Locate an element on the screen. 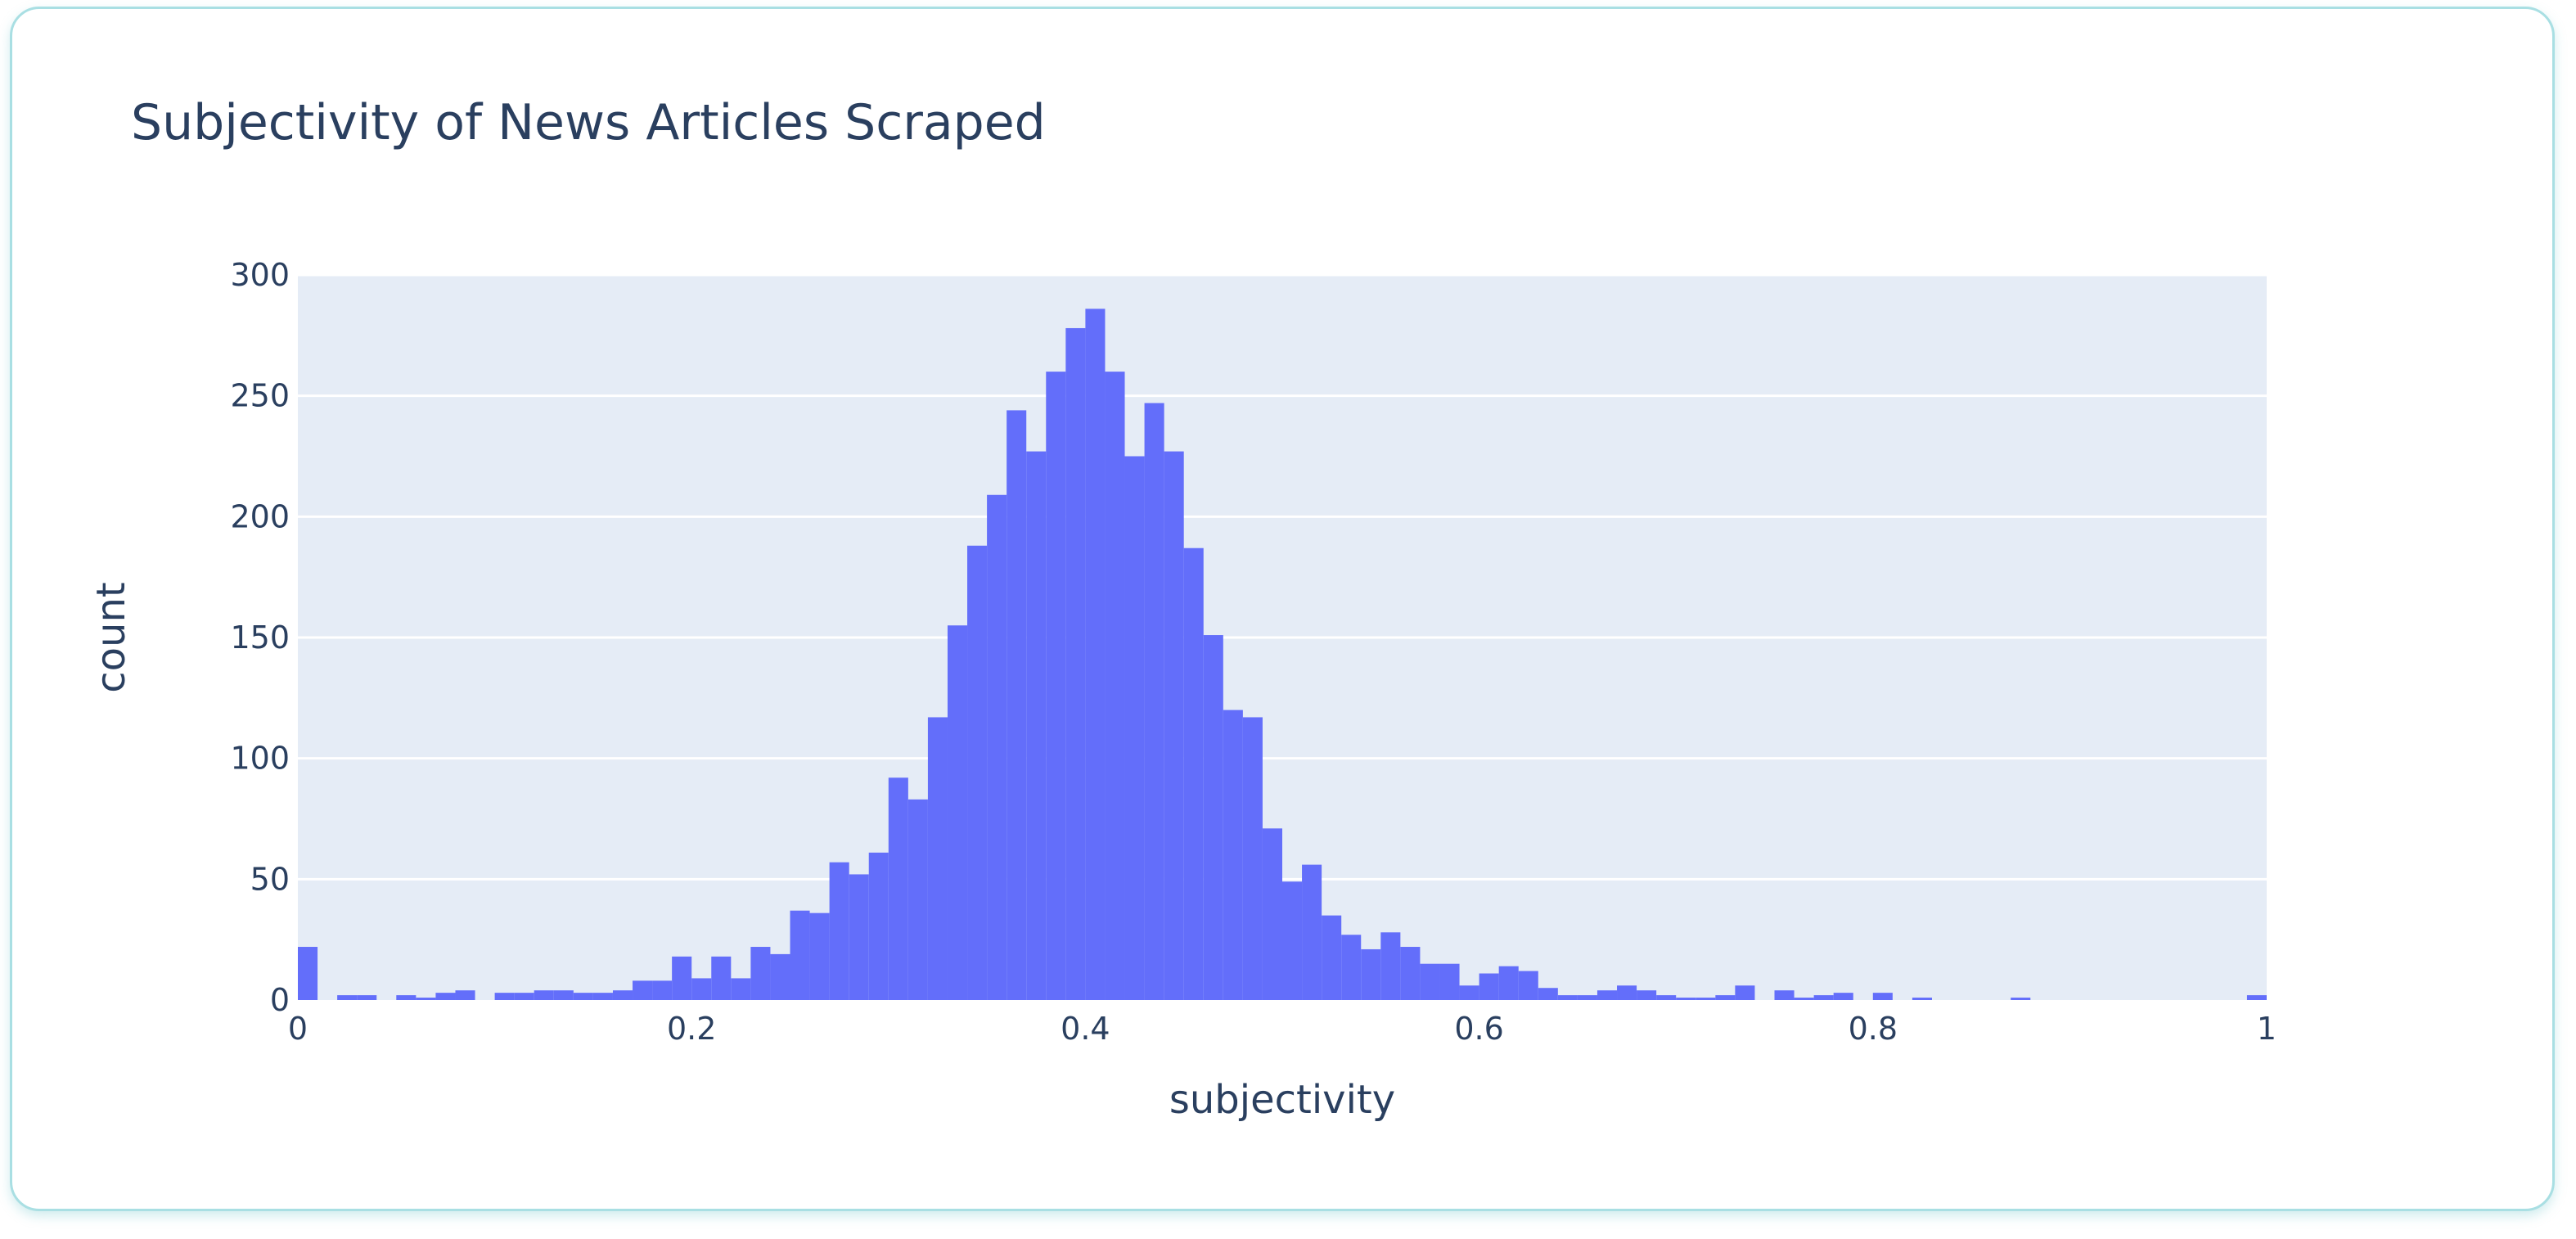 This screenshot has width=2576, height=1239. y-axis-ticks: 0 50 100 150 200 250 300 is located at coordinates (260, 637).